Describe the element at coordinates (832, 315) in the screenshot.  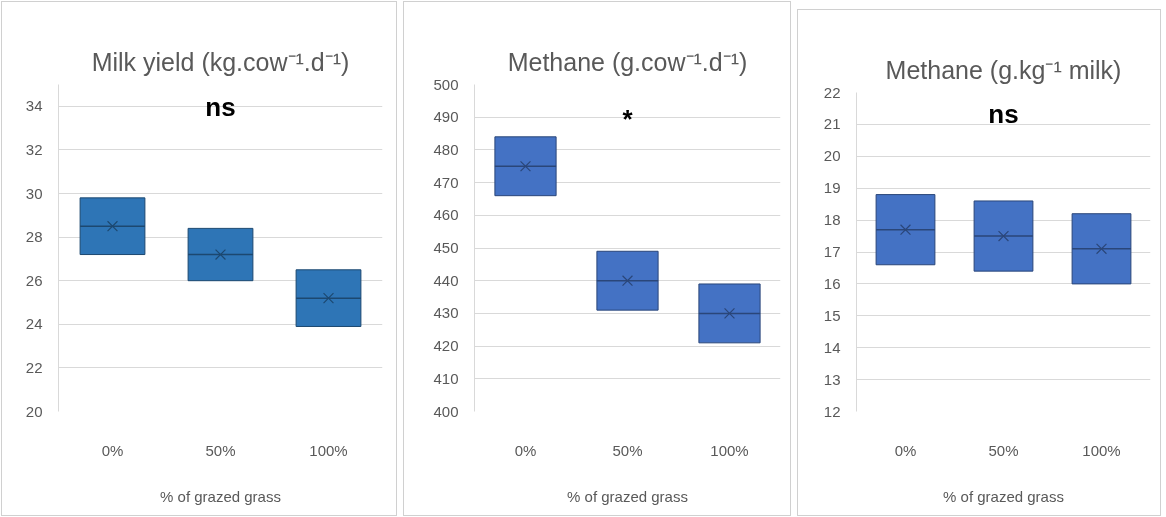
I see `y-tick-label: 15` at that location.